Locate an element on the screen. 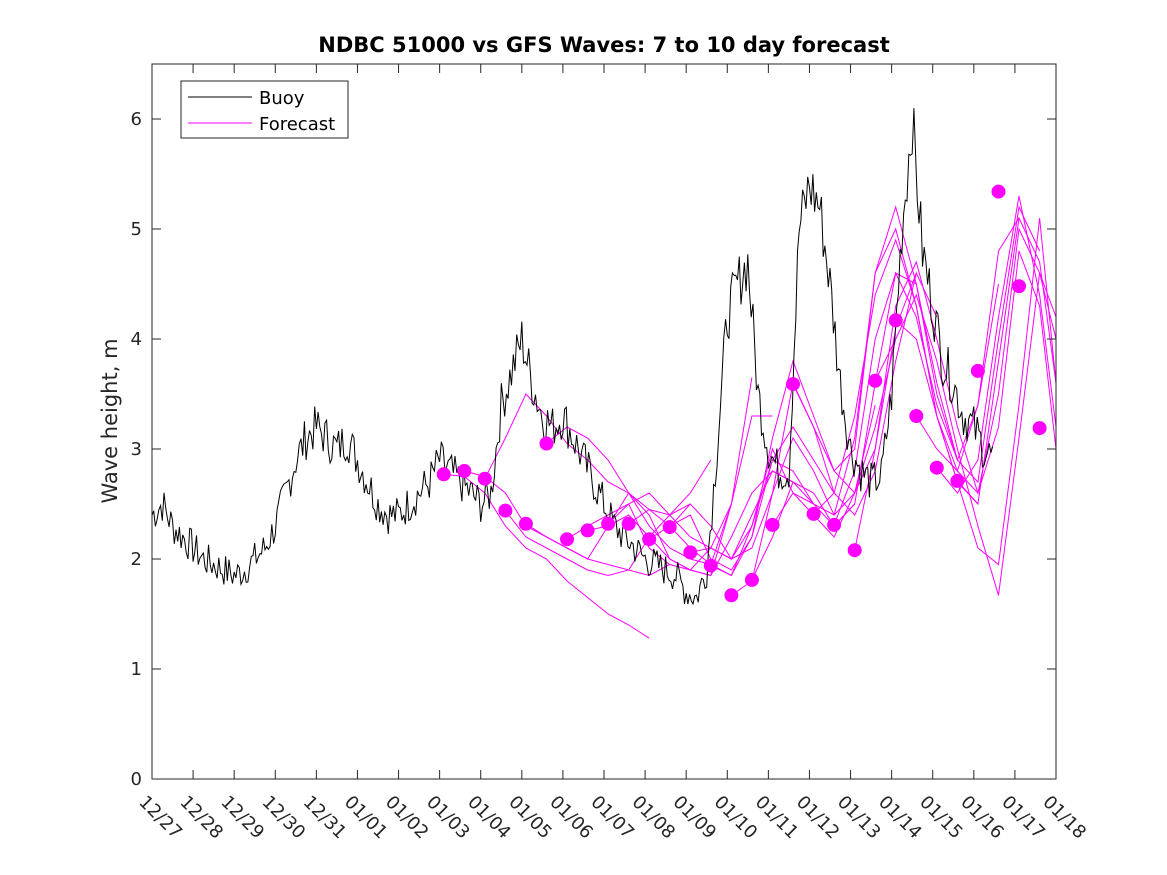 The width and height of the screenshot is (1167, 875). y-tick-label: 2 is located at coordinates (136, 559).